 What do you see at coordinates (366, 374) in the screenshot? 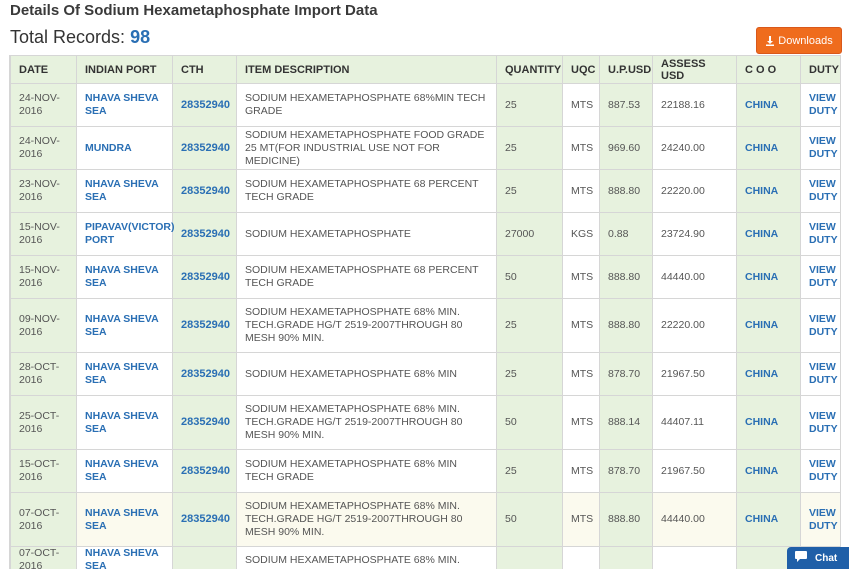
I see `item-description-cell: SODIUM HEXAMETAPHOSPHATE 68% MIN` at bounding box center [366, 374].